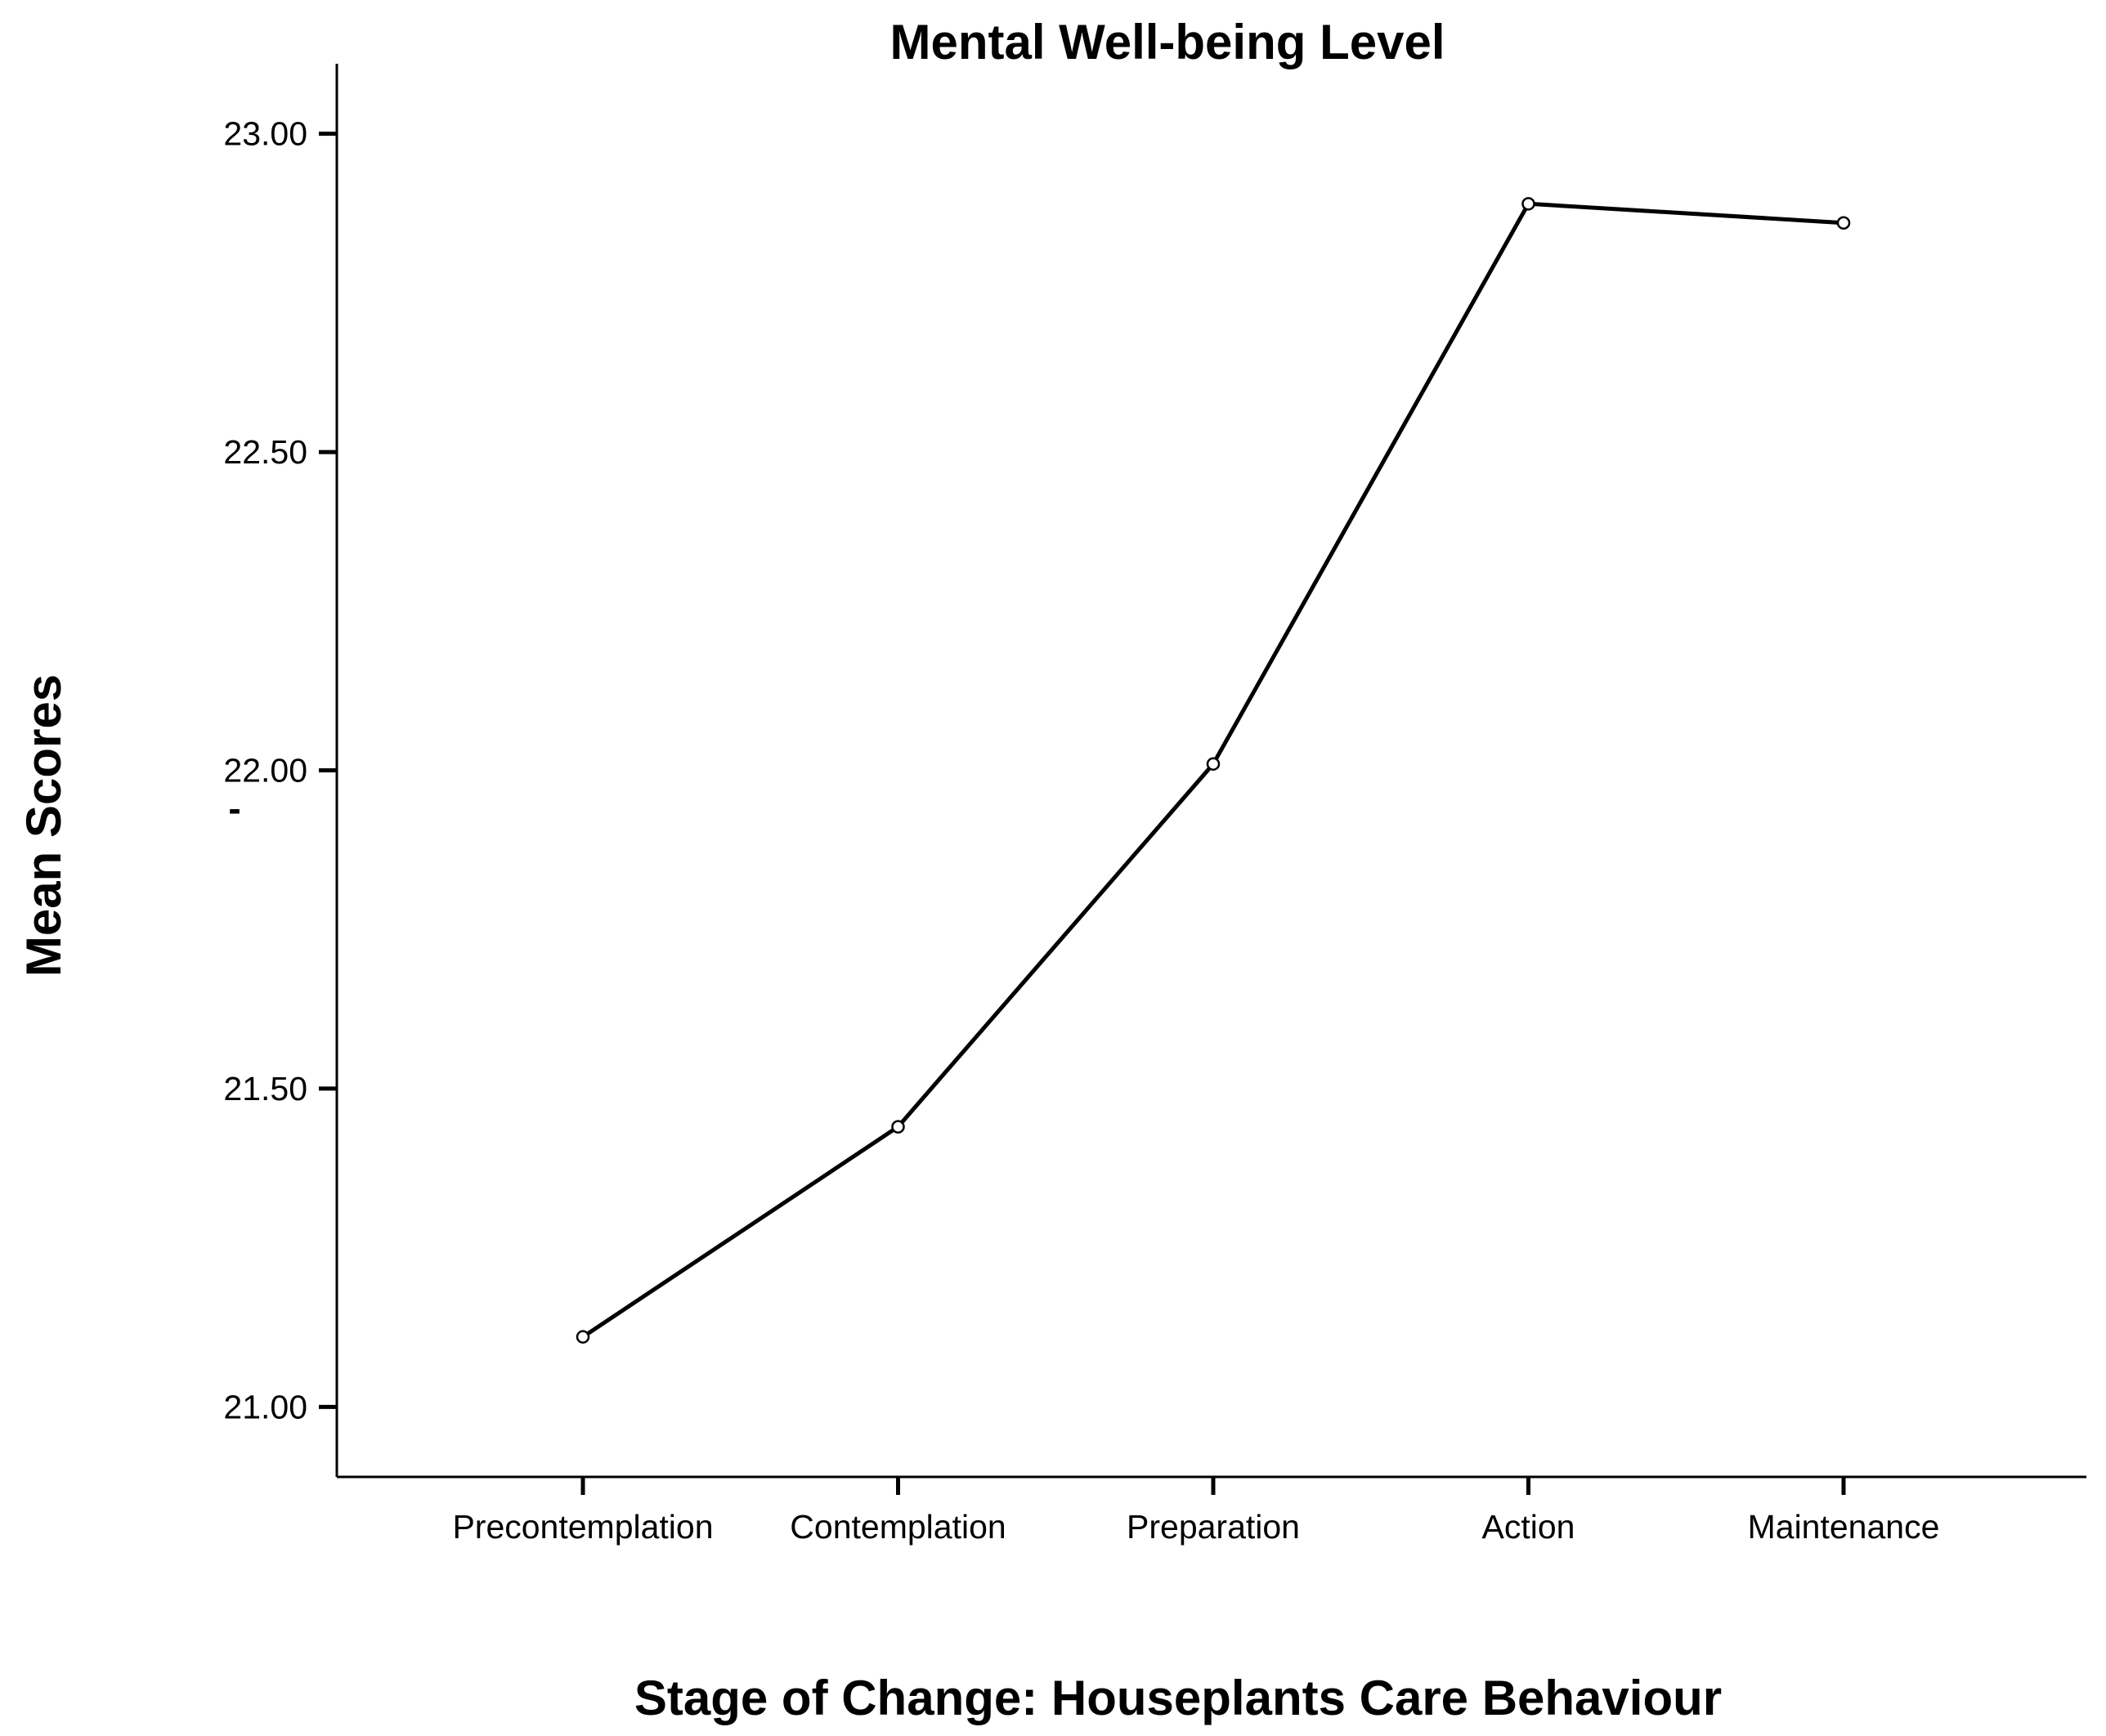  I want to click on y-tick-label: 22.00, so click(265, 771).